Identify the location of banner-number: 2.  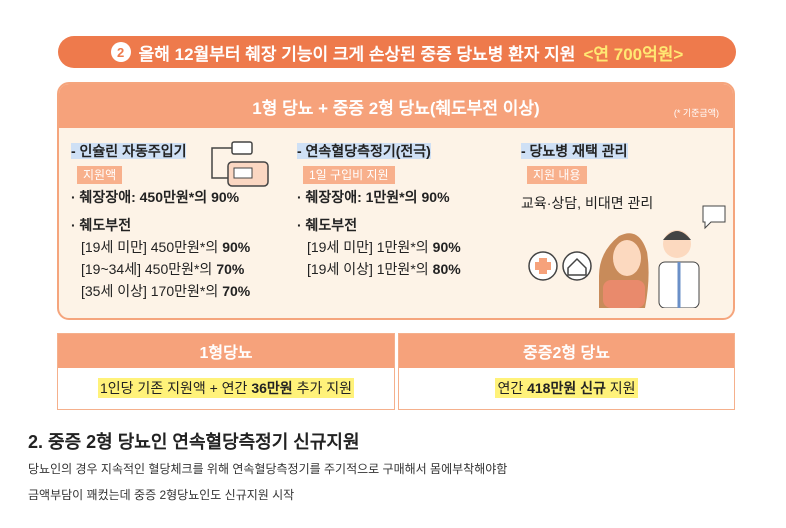
(120, 52).